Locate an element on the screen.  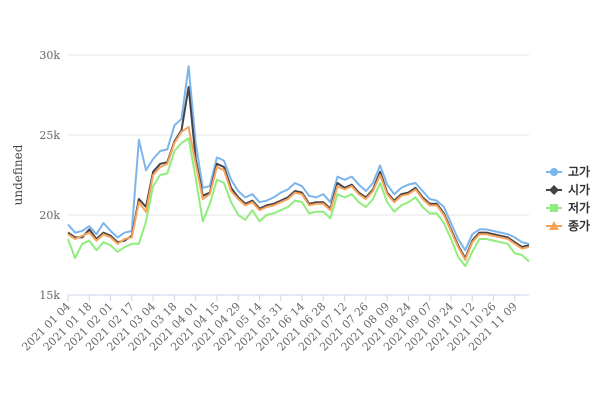
legend-label: 고가 is located at coordinates (579, 171).